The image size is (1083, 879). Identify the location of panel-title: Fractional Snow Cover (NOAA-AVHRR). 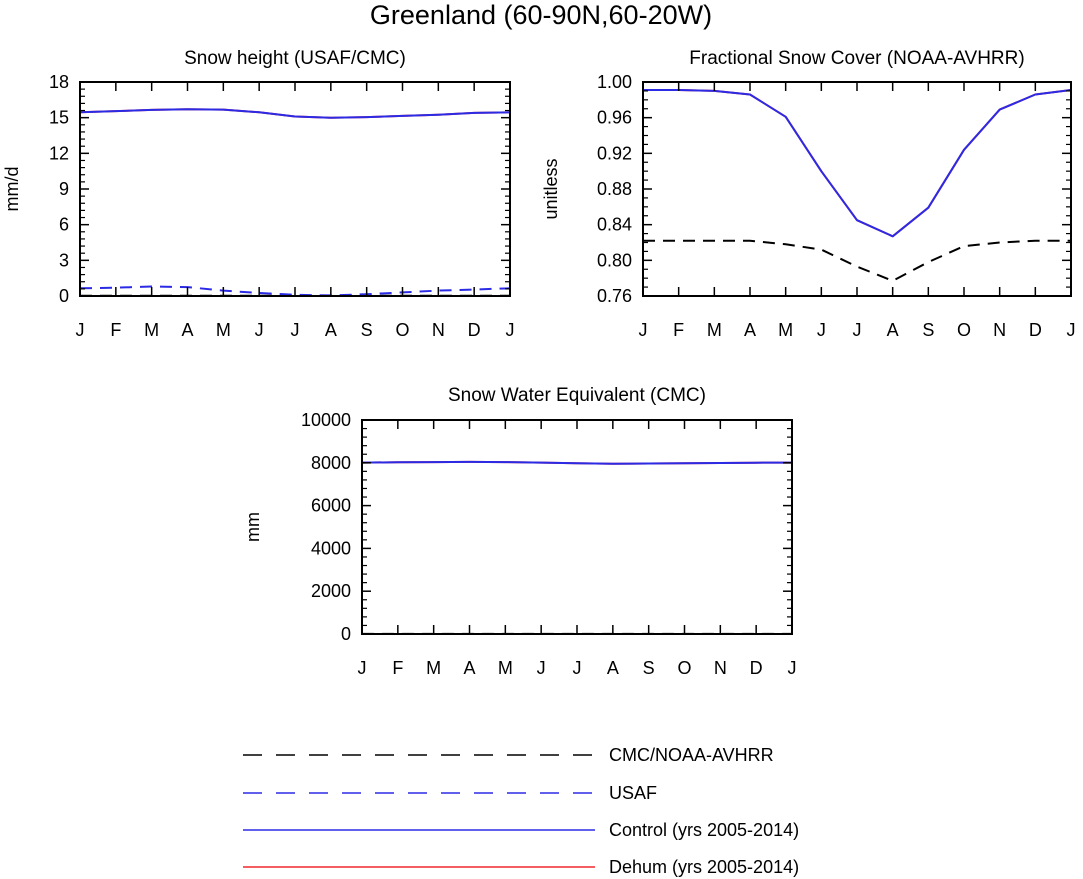
(856, 58).